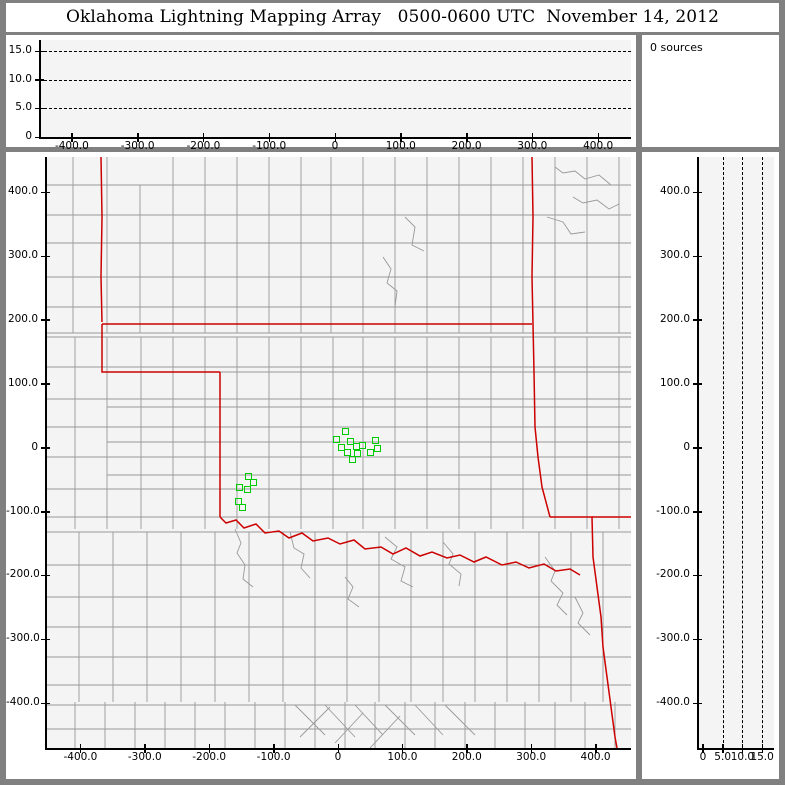 The image size is (785, 785). I want to click on height-profile-plot-area, so click(735, 452).